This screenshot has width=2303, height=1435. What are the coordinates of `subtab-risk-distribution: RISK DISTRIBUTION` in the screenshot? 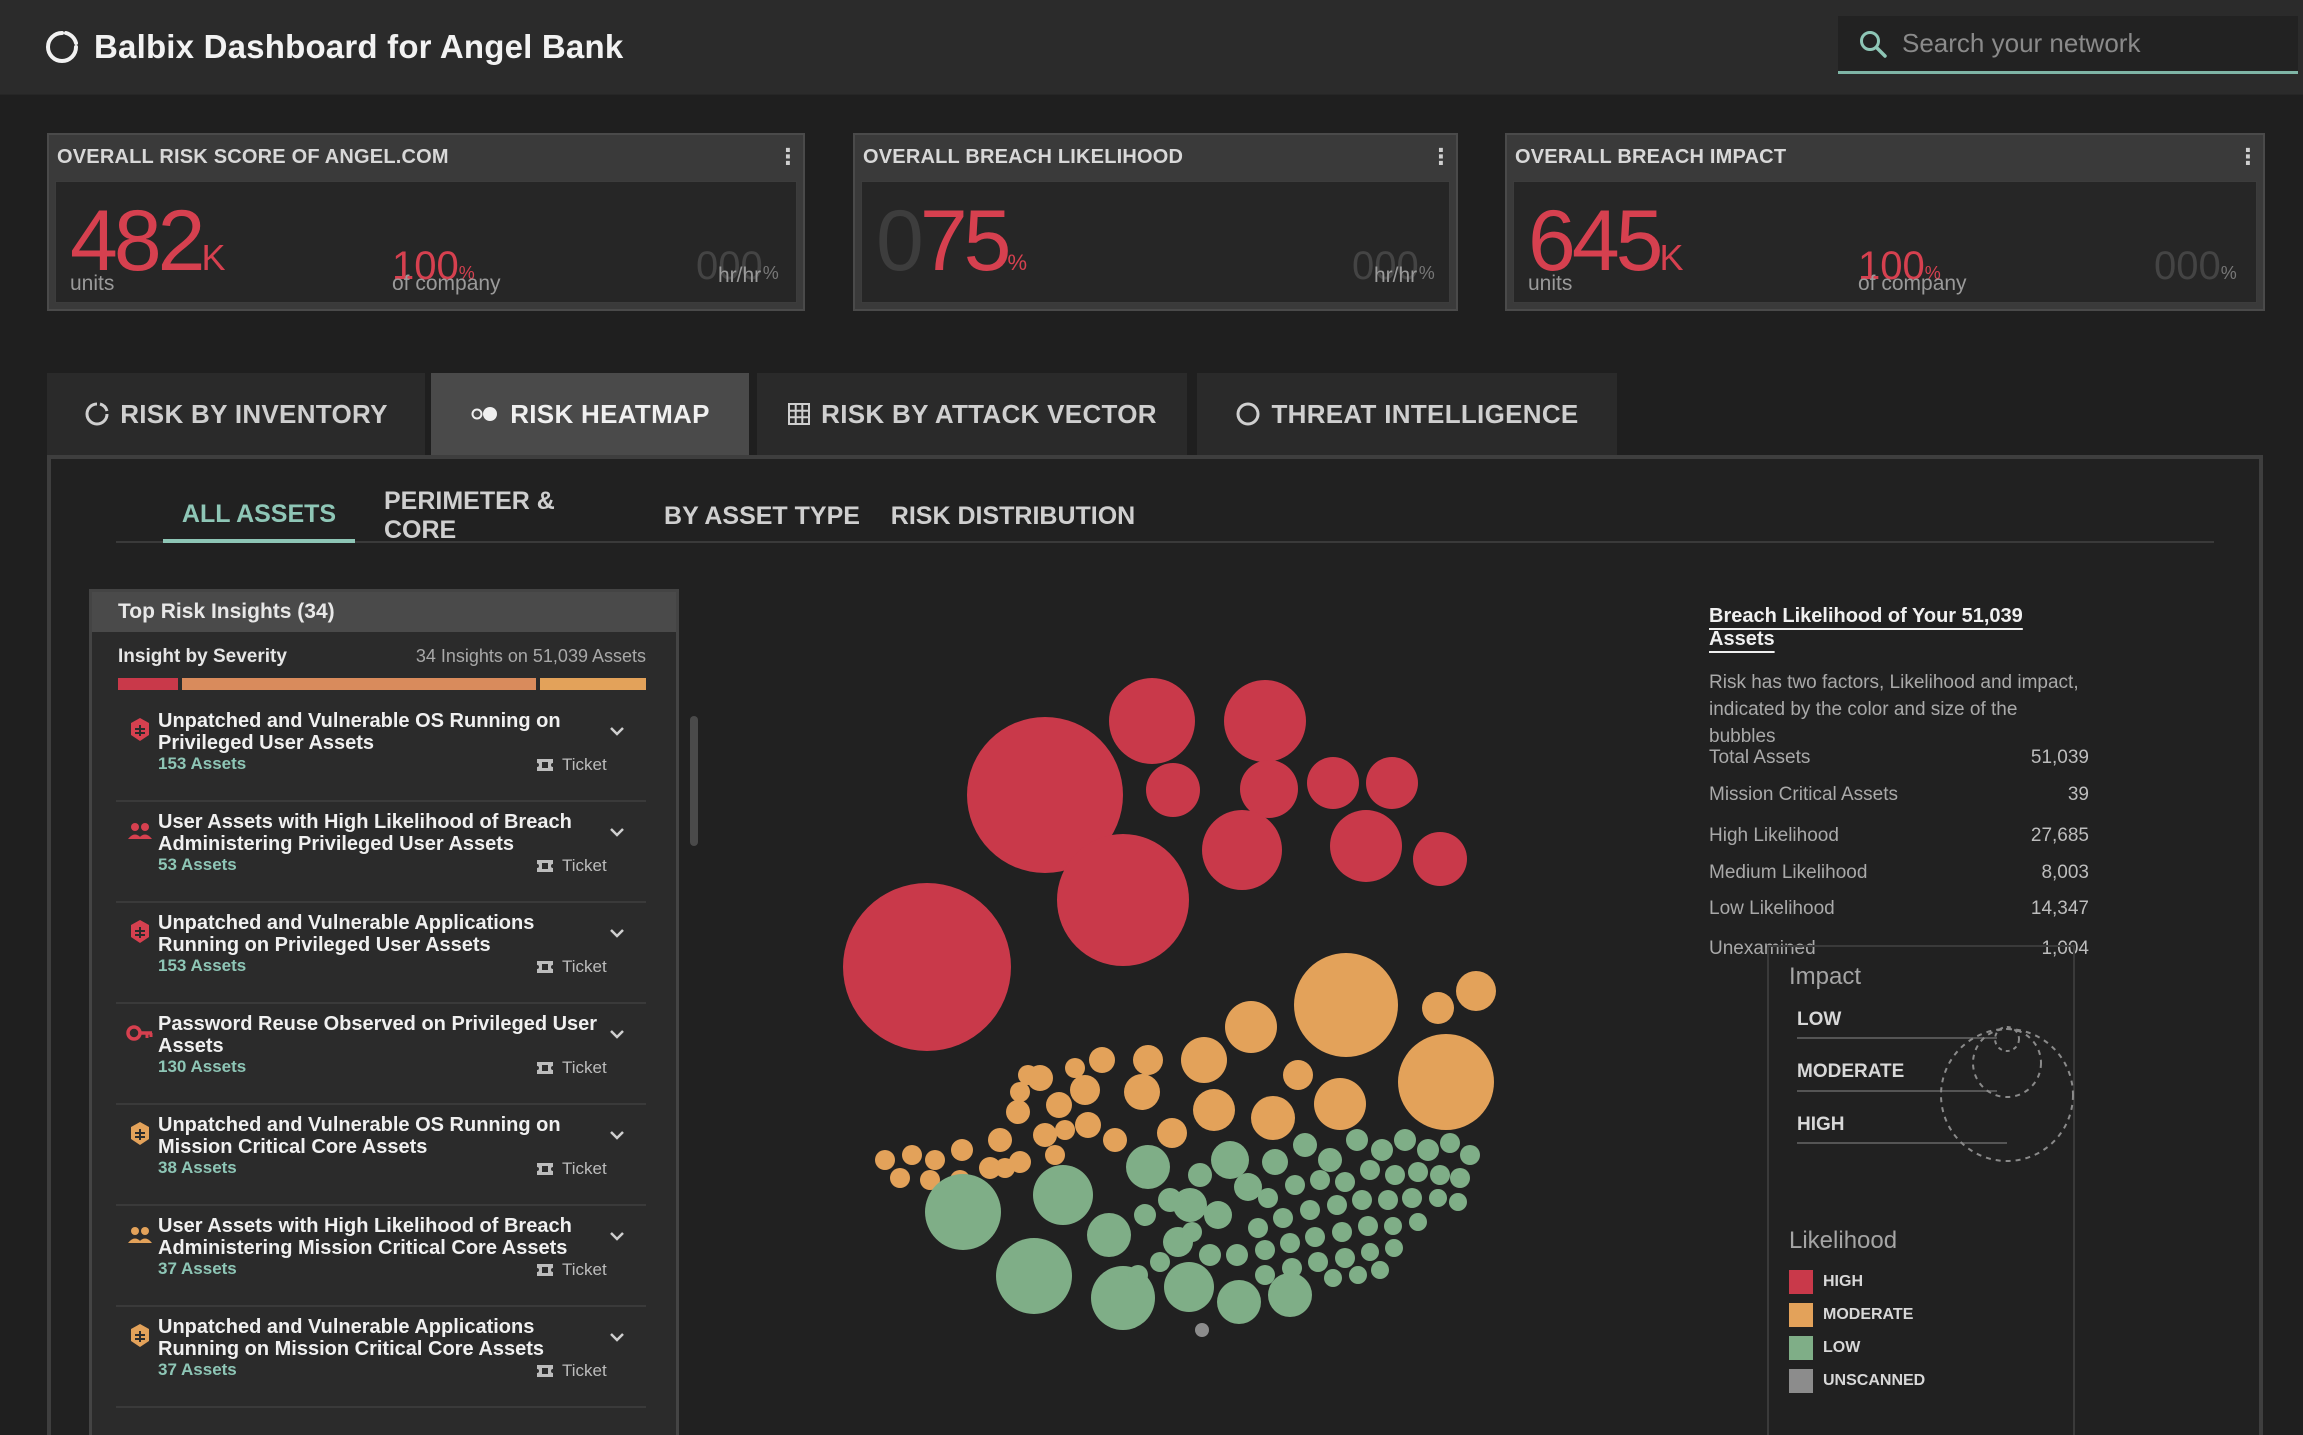 It's located at (1013, 515).